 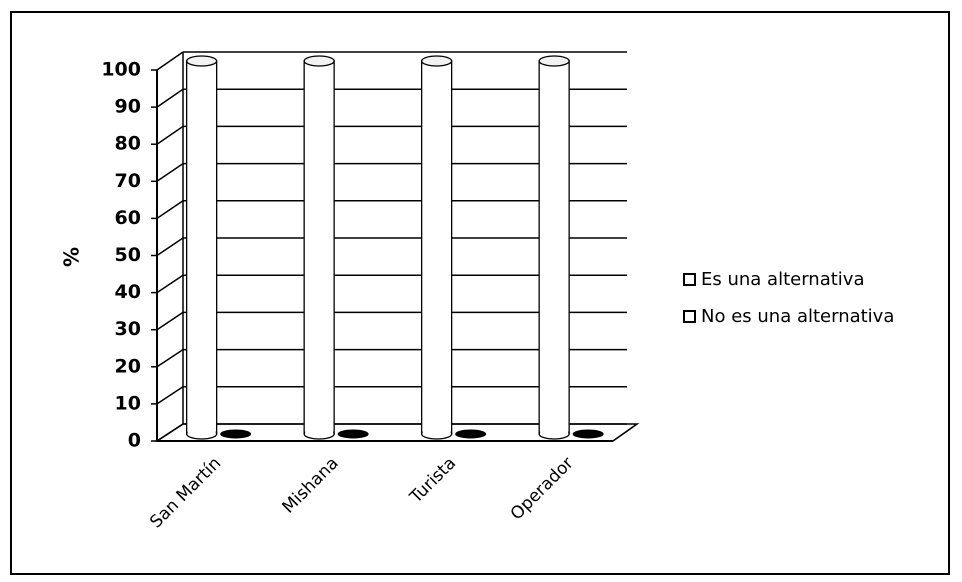 I want to click on y-tick-label: 20, so click(x=128, y=366).